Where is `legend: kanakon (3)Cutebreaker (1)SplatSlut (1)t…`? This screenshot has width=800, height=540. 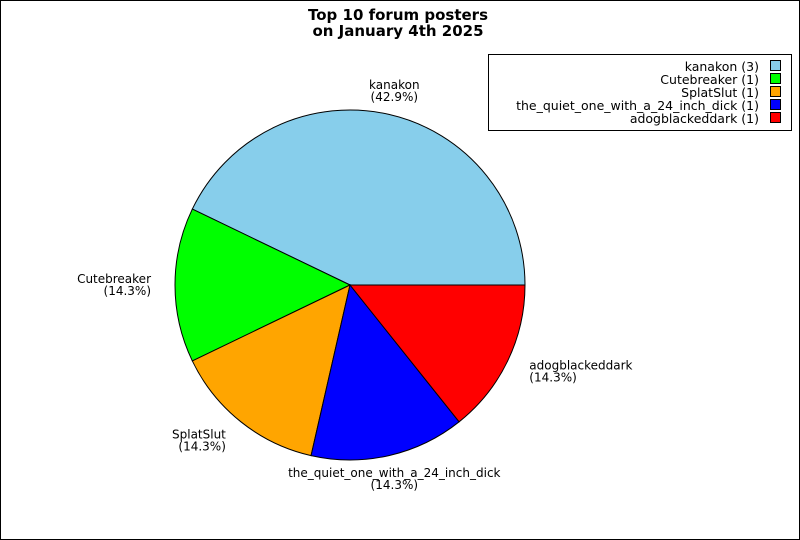 legend: kanakon (3)Cutebreaker (1)SplatSlut (1)t… is located at coordinates (640, 92).